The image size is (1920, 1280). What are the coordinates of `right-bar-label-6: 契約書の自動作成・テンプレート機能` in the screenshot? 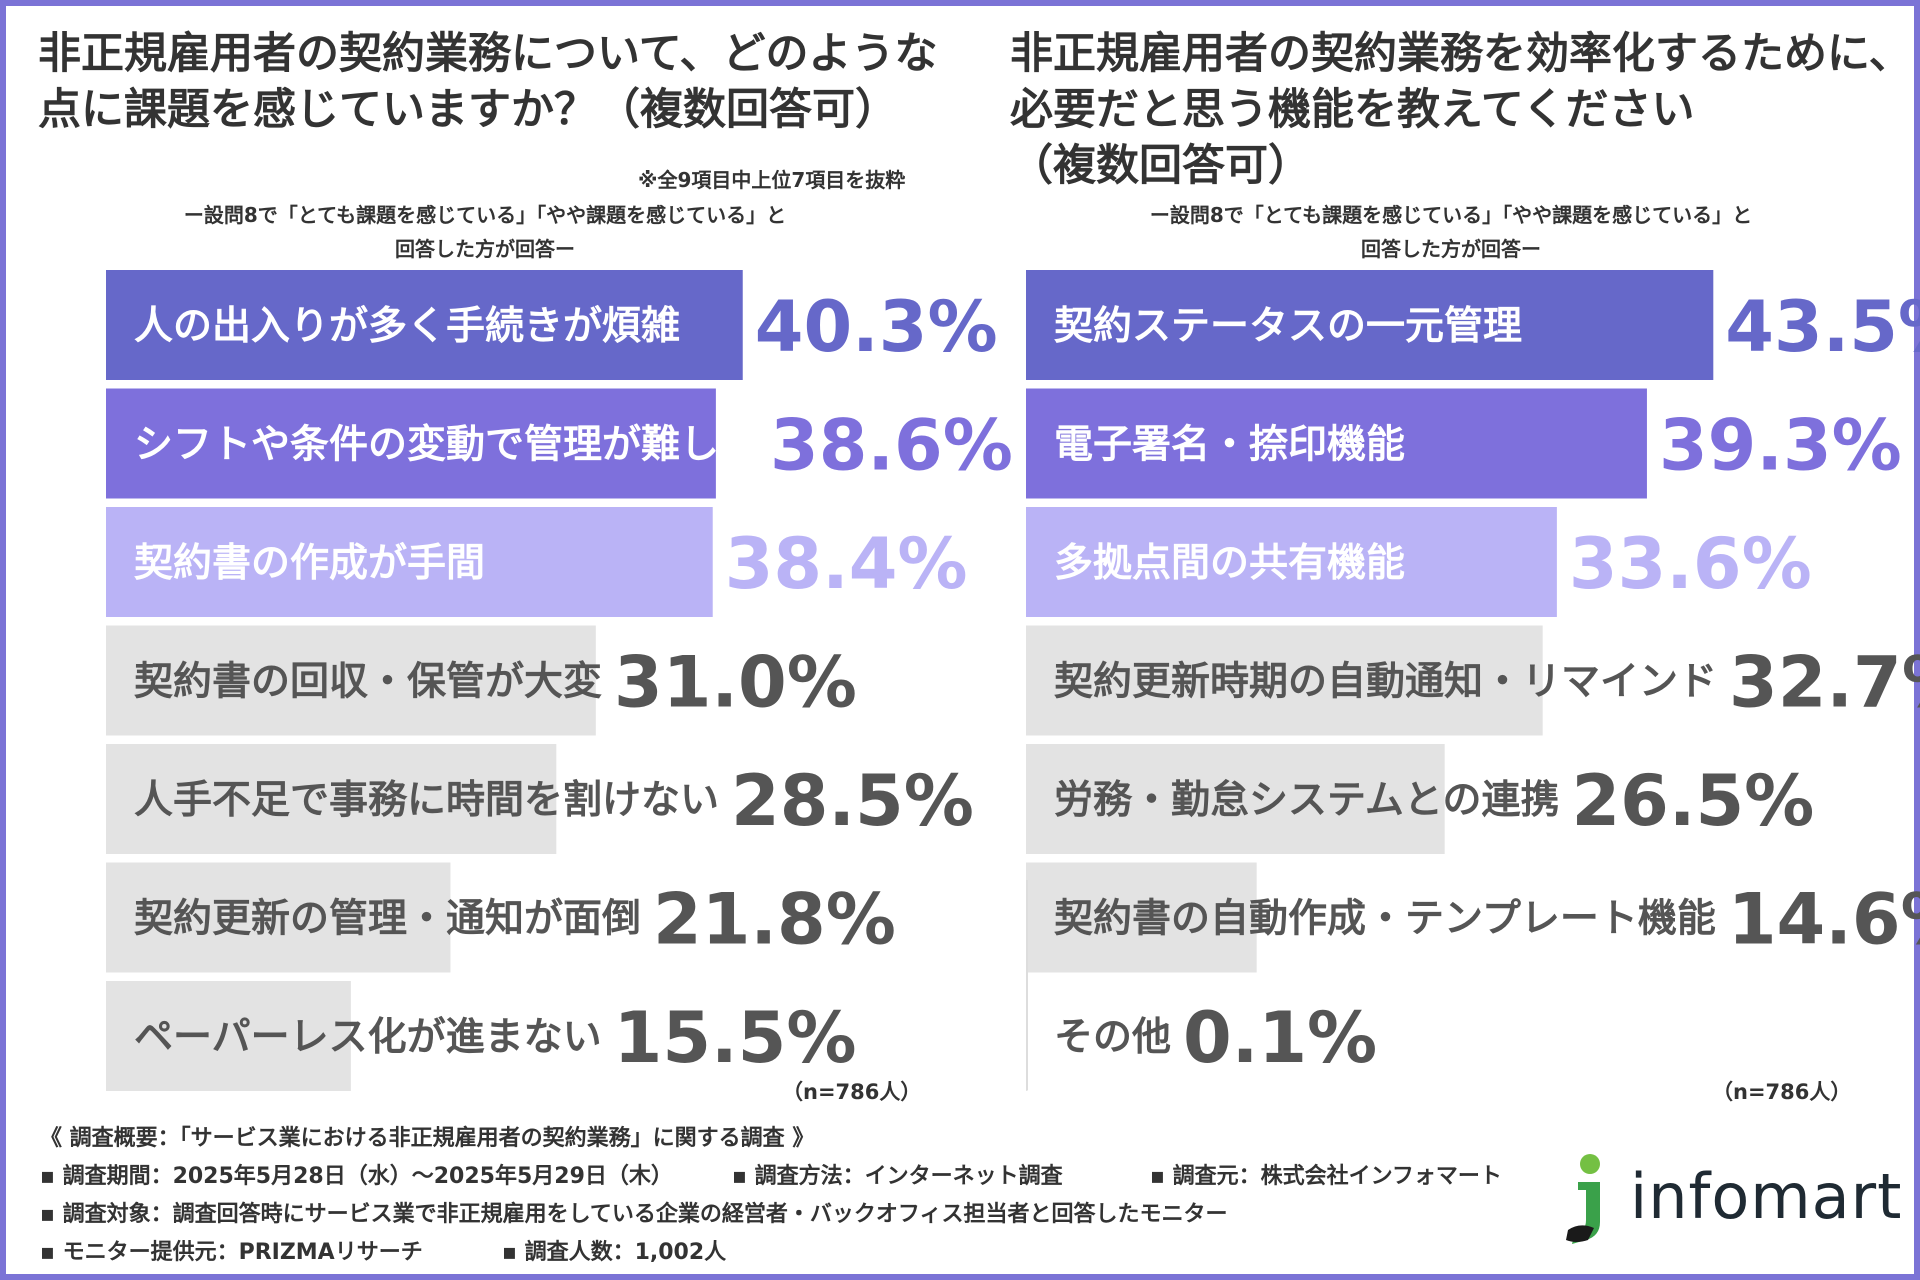 It's located at (1385, 919).